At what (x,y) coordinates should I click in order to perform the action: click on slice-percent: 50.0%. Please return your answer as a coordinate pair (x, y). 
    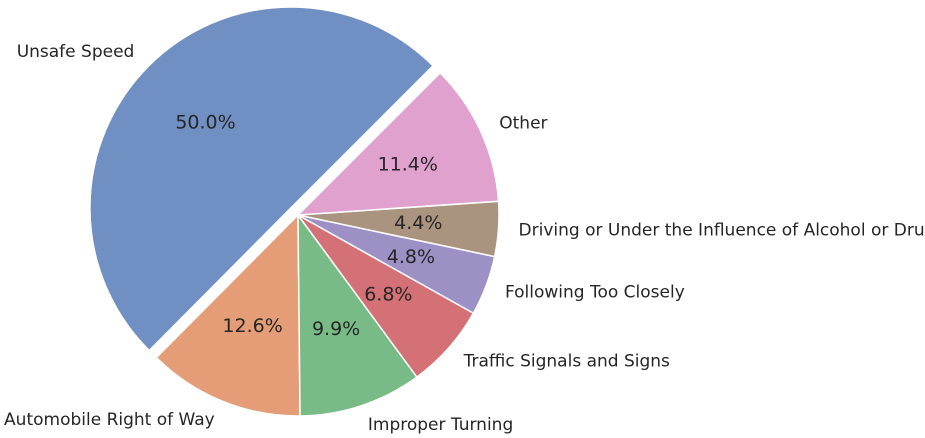
    Looking at the image, I should click on (205, 122).